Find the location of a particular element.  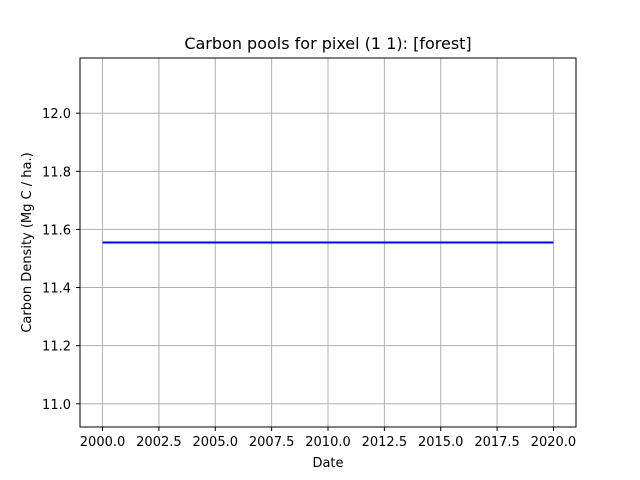

y-axis-label: Carbon Density (Mg C / ha.) is located at coordinates (27, 242).